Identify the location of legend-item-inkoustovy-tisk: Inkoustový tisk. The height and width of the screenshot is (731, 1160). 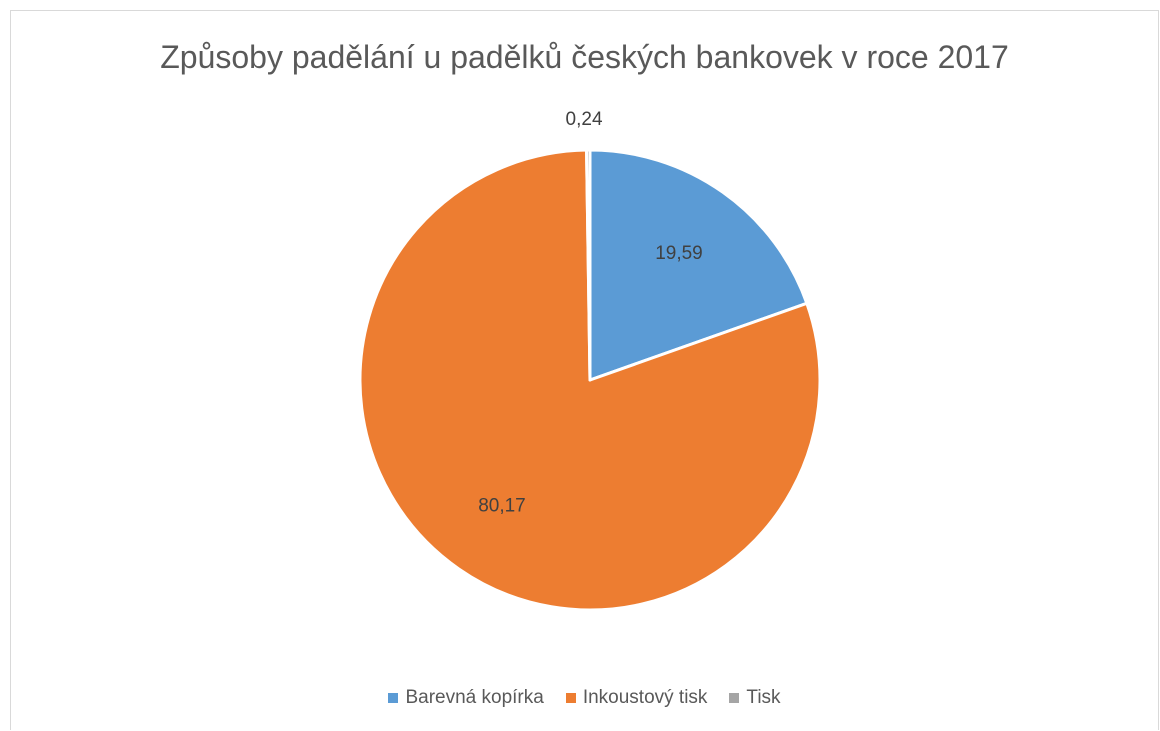
(636, 698).